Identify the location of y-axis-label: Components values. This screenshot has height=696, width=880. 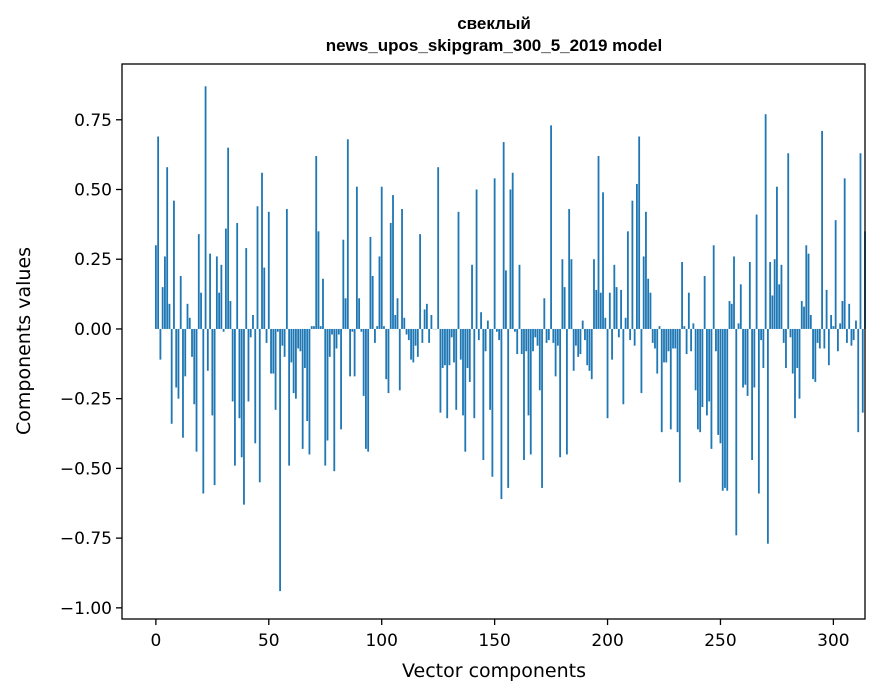
(24, 341).